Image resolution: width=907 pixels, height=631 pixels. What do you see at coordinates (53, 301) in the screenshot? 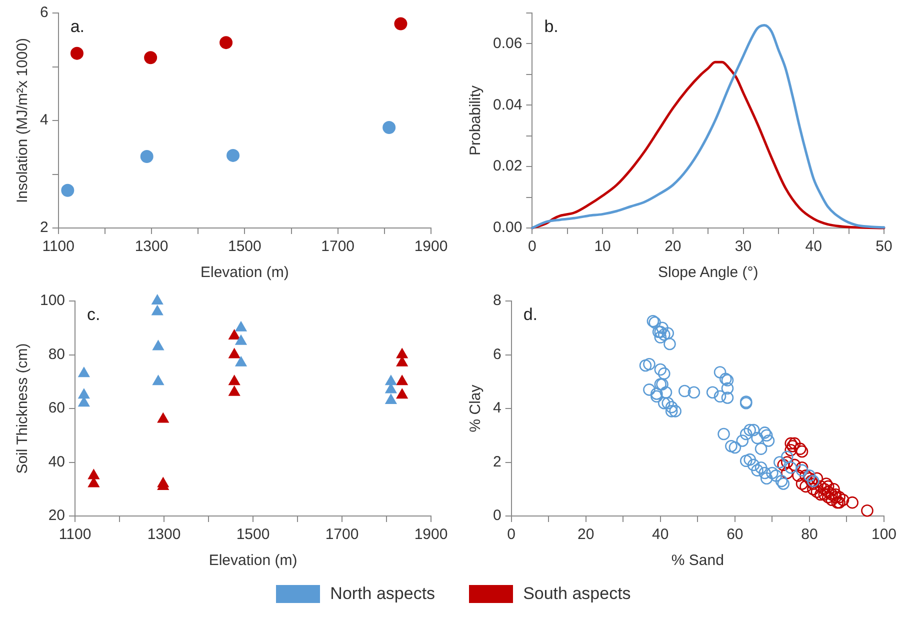
I see `y-tick-label: 100` at bounding box center [53, 301].